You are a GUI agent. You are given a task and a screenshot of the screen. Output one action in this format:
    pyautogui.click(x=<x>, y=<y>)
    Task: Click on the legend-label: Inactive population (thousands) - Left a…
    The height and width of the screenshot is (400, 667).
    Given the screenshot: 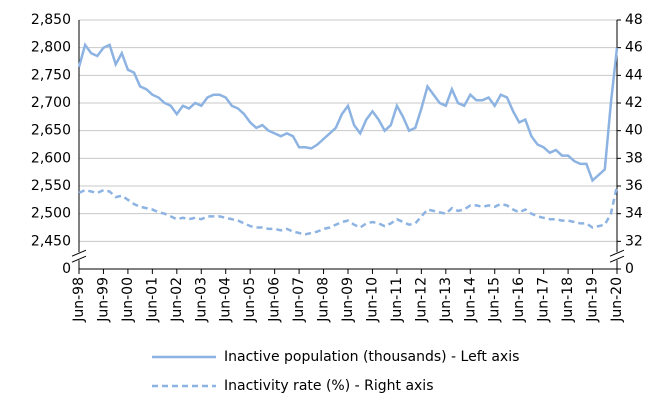 What is the action you would take?
    pyautogui.click(x=371, y=357)
    